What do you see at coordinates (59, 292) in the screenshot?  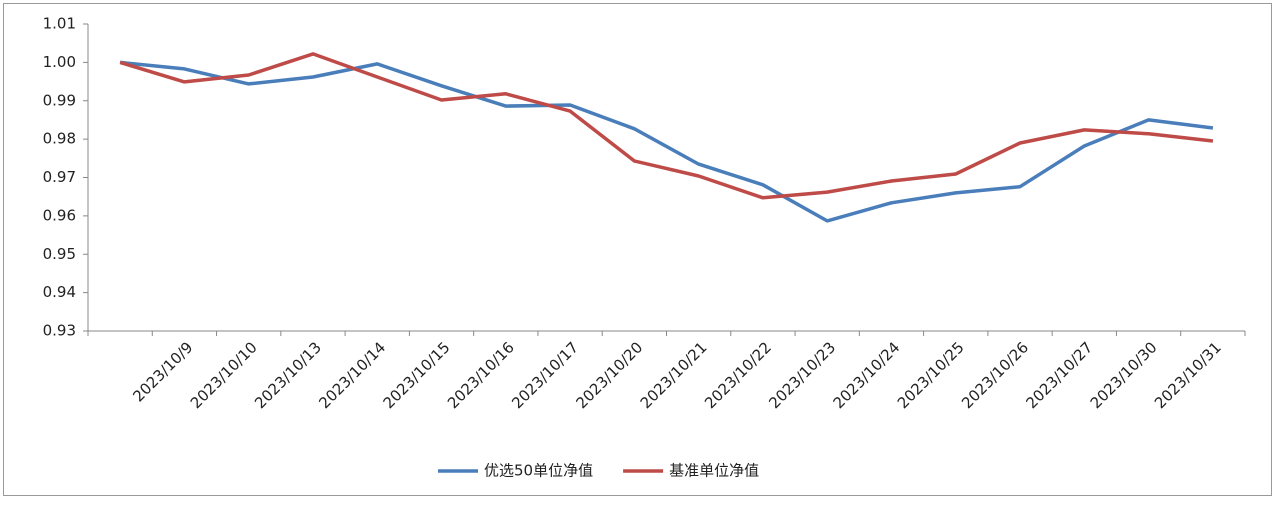 I see `y-tick-label: 0.94` at bounding box center [59, 292].